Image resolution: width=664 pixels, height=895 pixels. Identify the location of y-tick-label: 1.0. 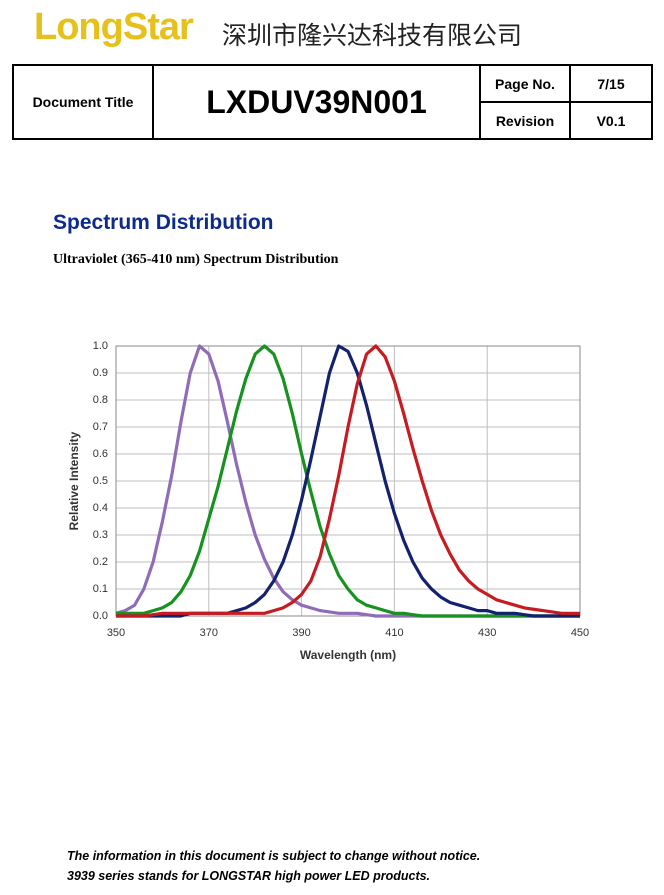
(100, 346).